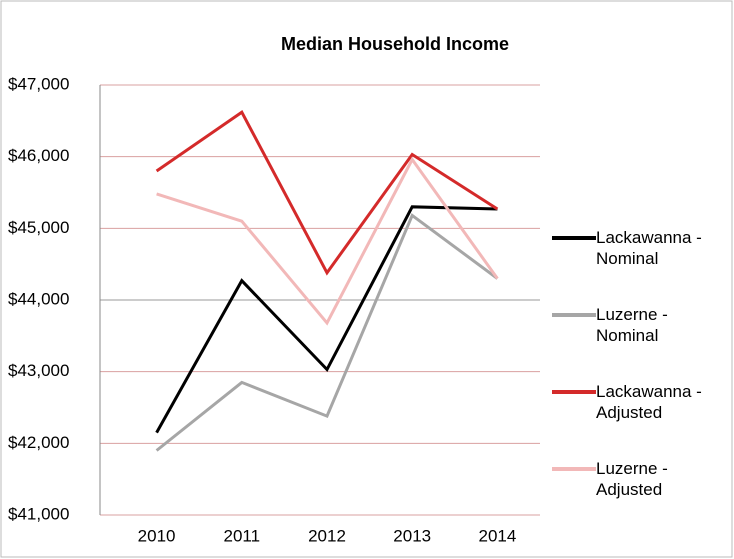 The height and width of the screenshot is (559, 734). Describe the element at coordinates (38, 155) in the screenshot. I see `y-tick-label: $46,000` at that location.